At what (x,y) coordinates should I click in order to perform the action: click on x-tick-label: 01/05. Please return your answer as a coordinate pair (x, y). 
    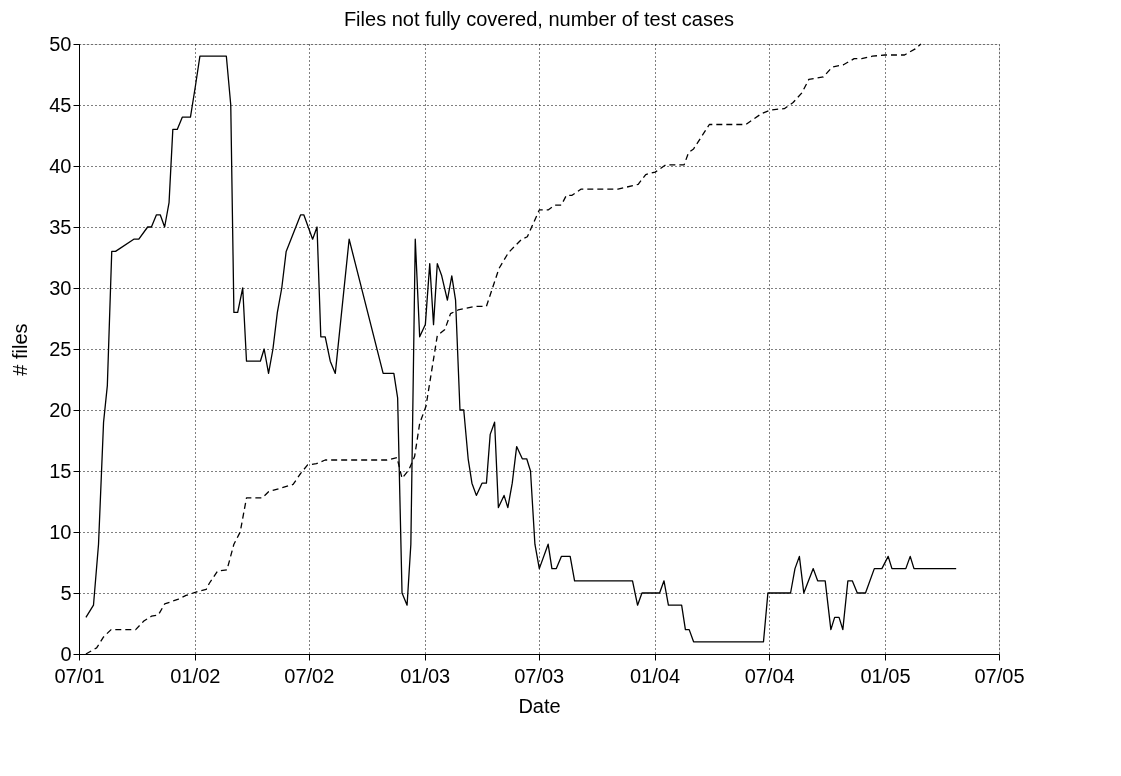
    Looking at the image, I should click on (885, 675).